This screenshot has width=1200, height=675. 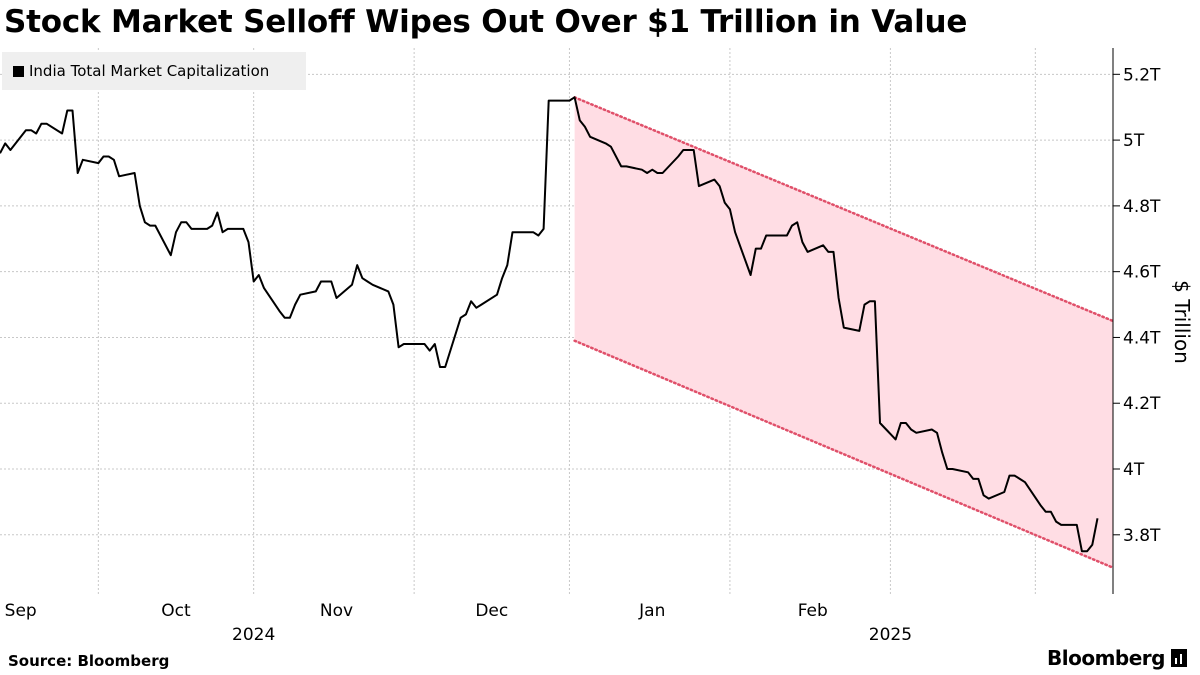 I want to click on x-tick-label: Dec, so click(x=491, y=611).